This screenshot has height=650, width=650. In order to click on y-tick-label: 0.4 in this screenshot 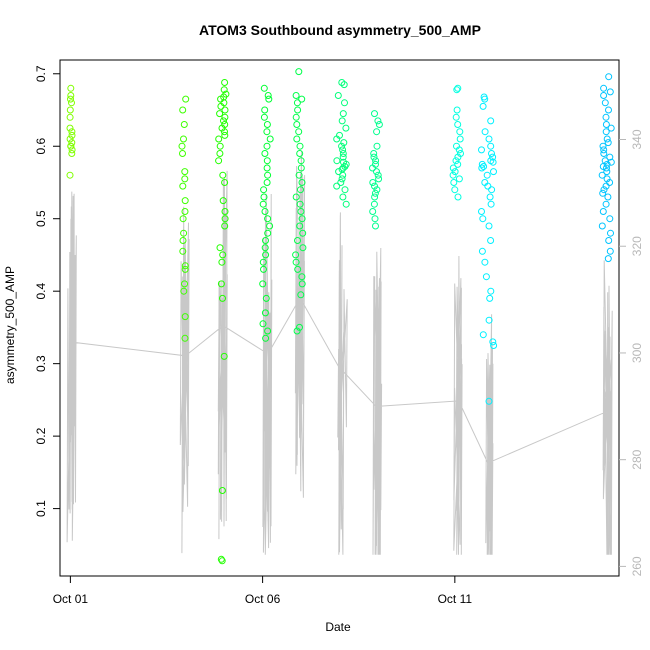, I will do `click(41, 291)`.